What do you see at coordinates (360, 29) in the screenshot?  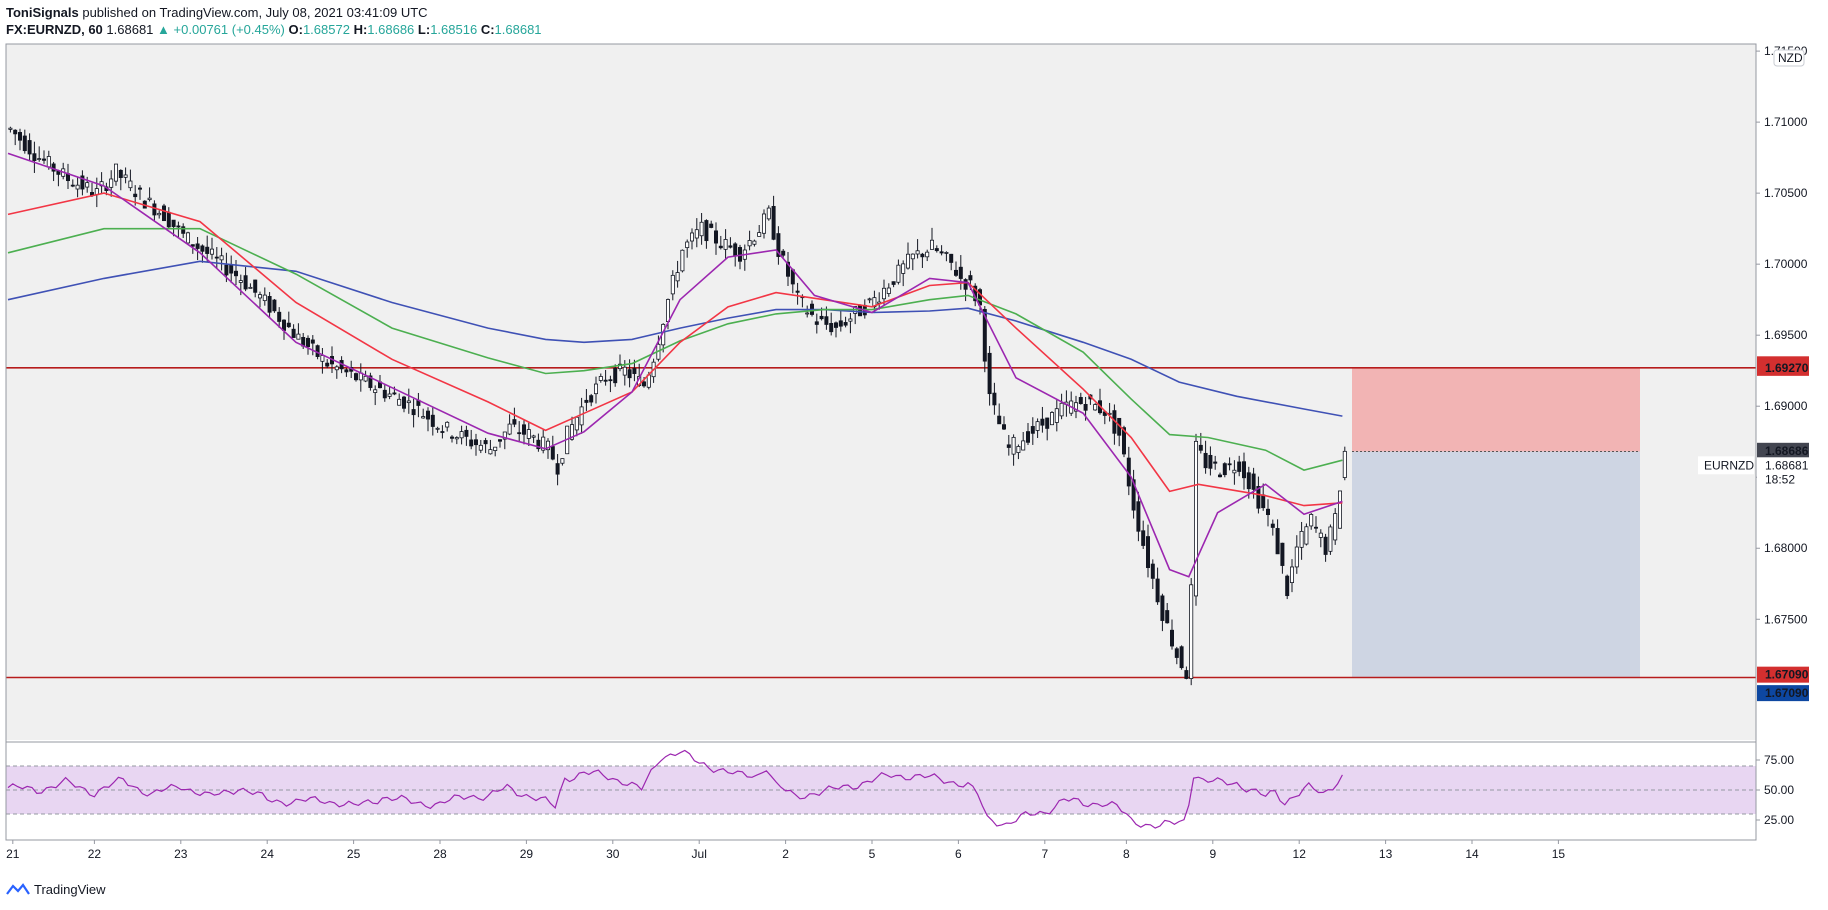 I see `high-label: H:` at bounding box center [360, 29].